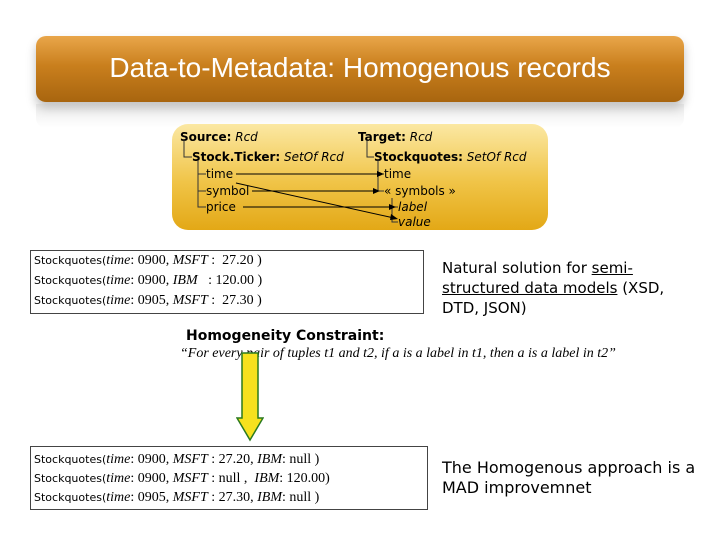 The width and height of the screenshot is (720, 540). What do you see at coordinates (398, 174) in the screenshot?
I see `target-field-time: time` at bounding box center [398, 174].